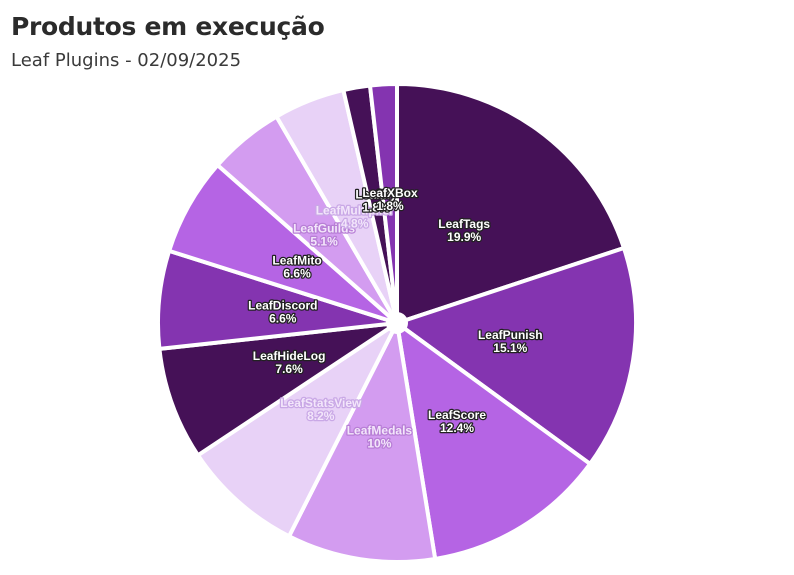 The width and height of the screenshot is (794, 575). What do you see at coordinates (376, 195) in the screenshot?
I see `pie-label-name: LeafMy` at bounding box center [376, 195].